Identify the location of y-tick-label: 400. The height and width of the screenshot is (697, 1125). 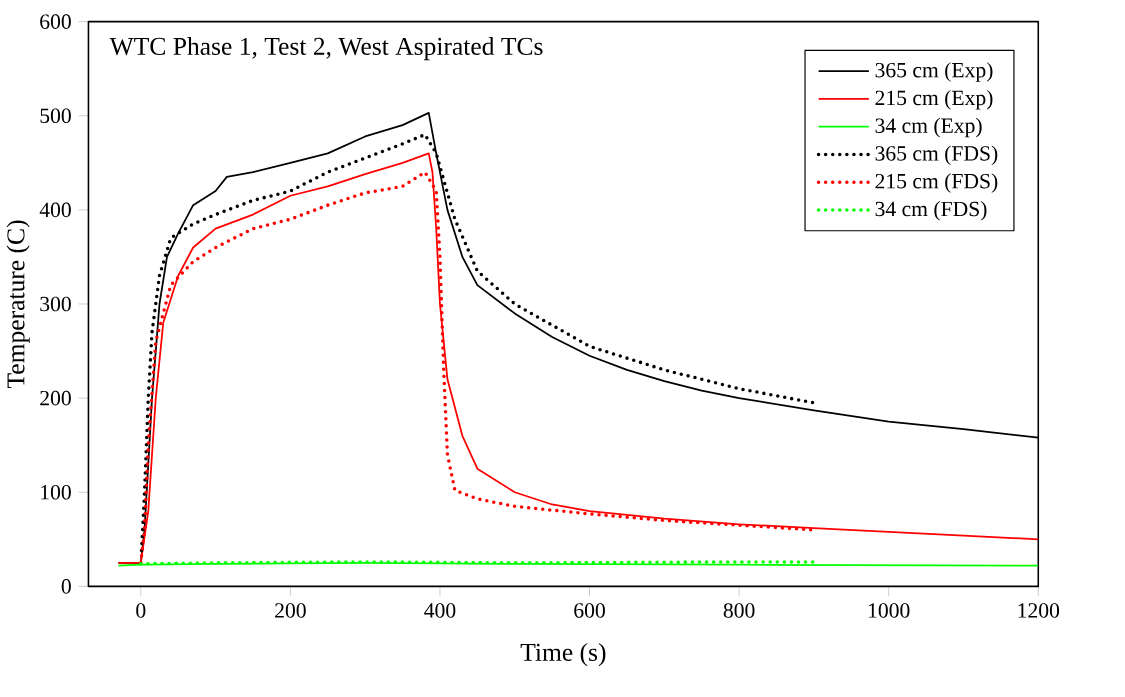
(55, 209).